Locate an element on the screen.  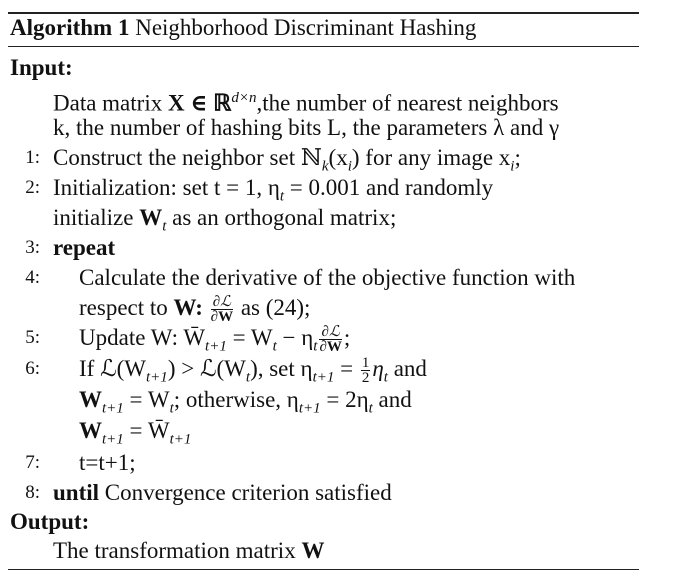
header-rule is located at coordinates (323, 46).